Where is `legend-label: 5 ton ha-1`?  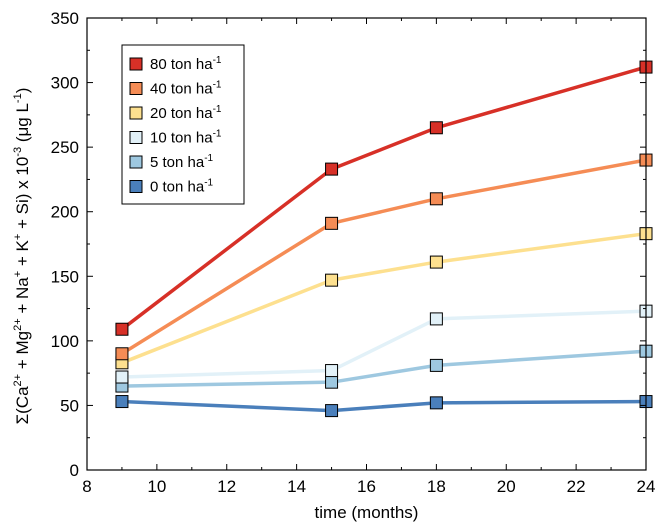 legend-label: 5 ton ha-1 is located at coordinates (182, 162).